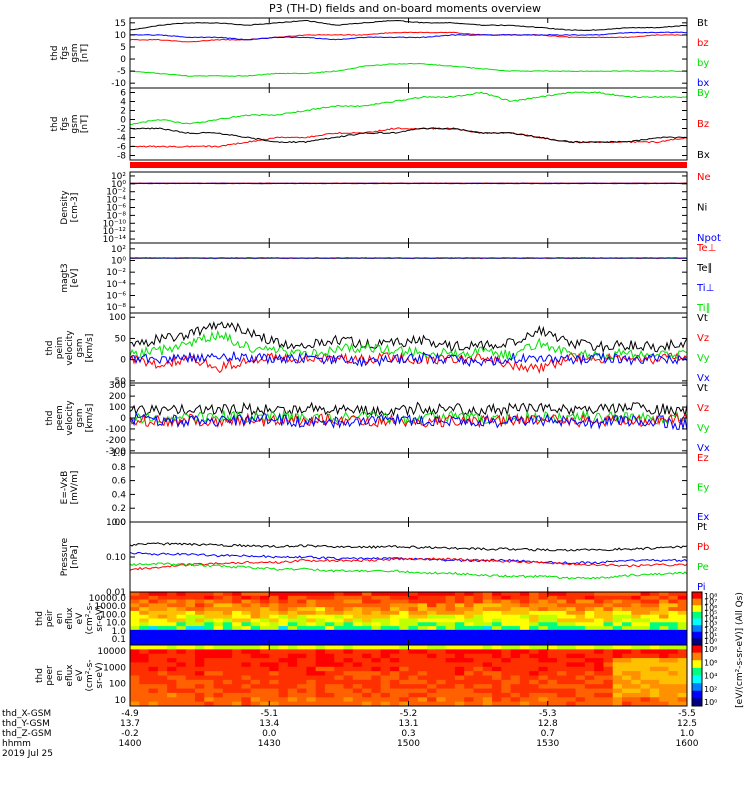 The height and width of the screenshot is (800, 750). Describe the element at coordinates (90, 675) in the screenshot. I see `y-axis-label: (cm²-s-` at that location.